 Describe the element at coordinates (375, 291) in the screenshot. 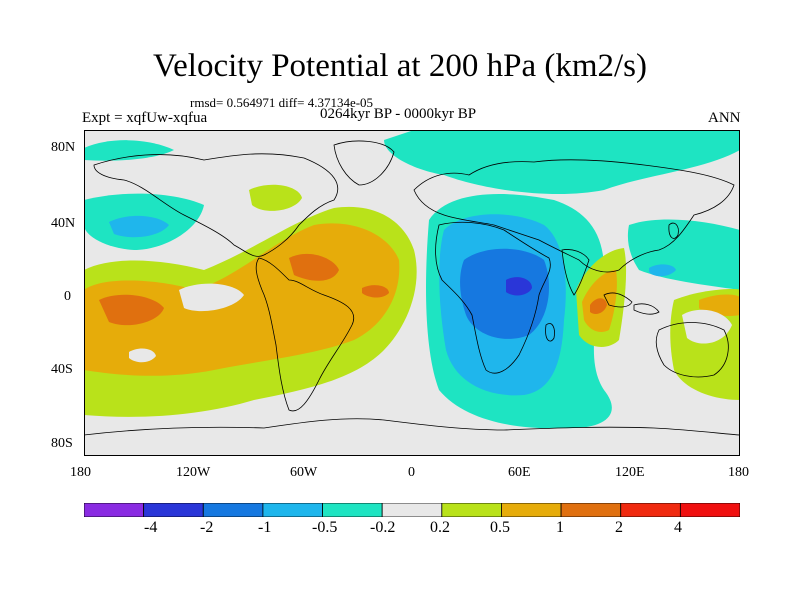

I see `contour-dark-orange-atlantic` at that location.